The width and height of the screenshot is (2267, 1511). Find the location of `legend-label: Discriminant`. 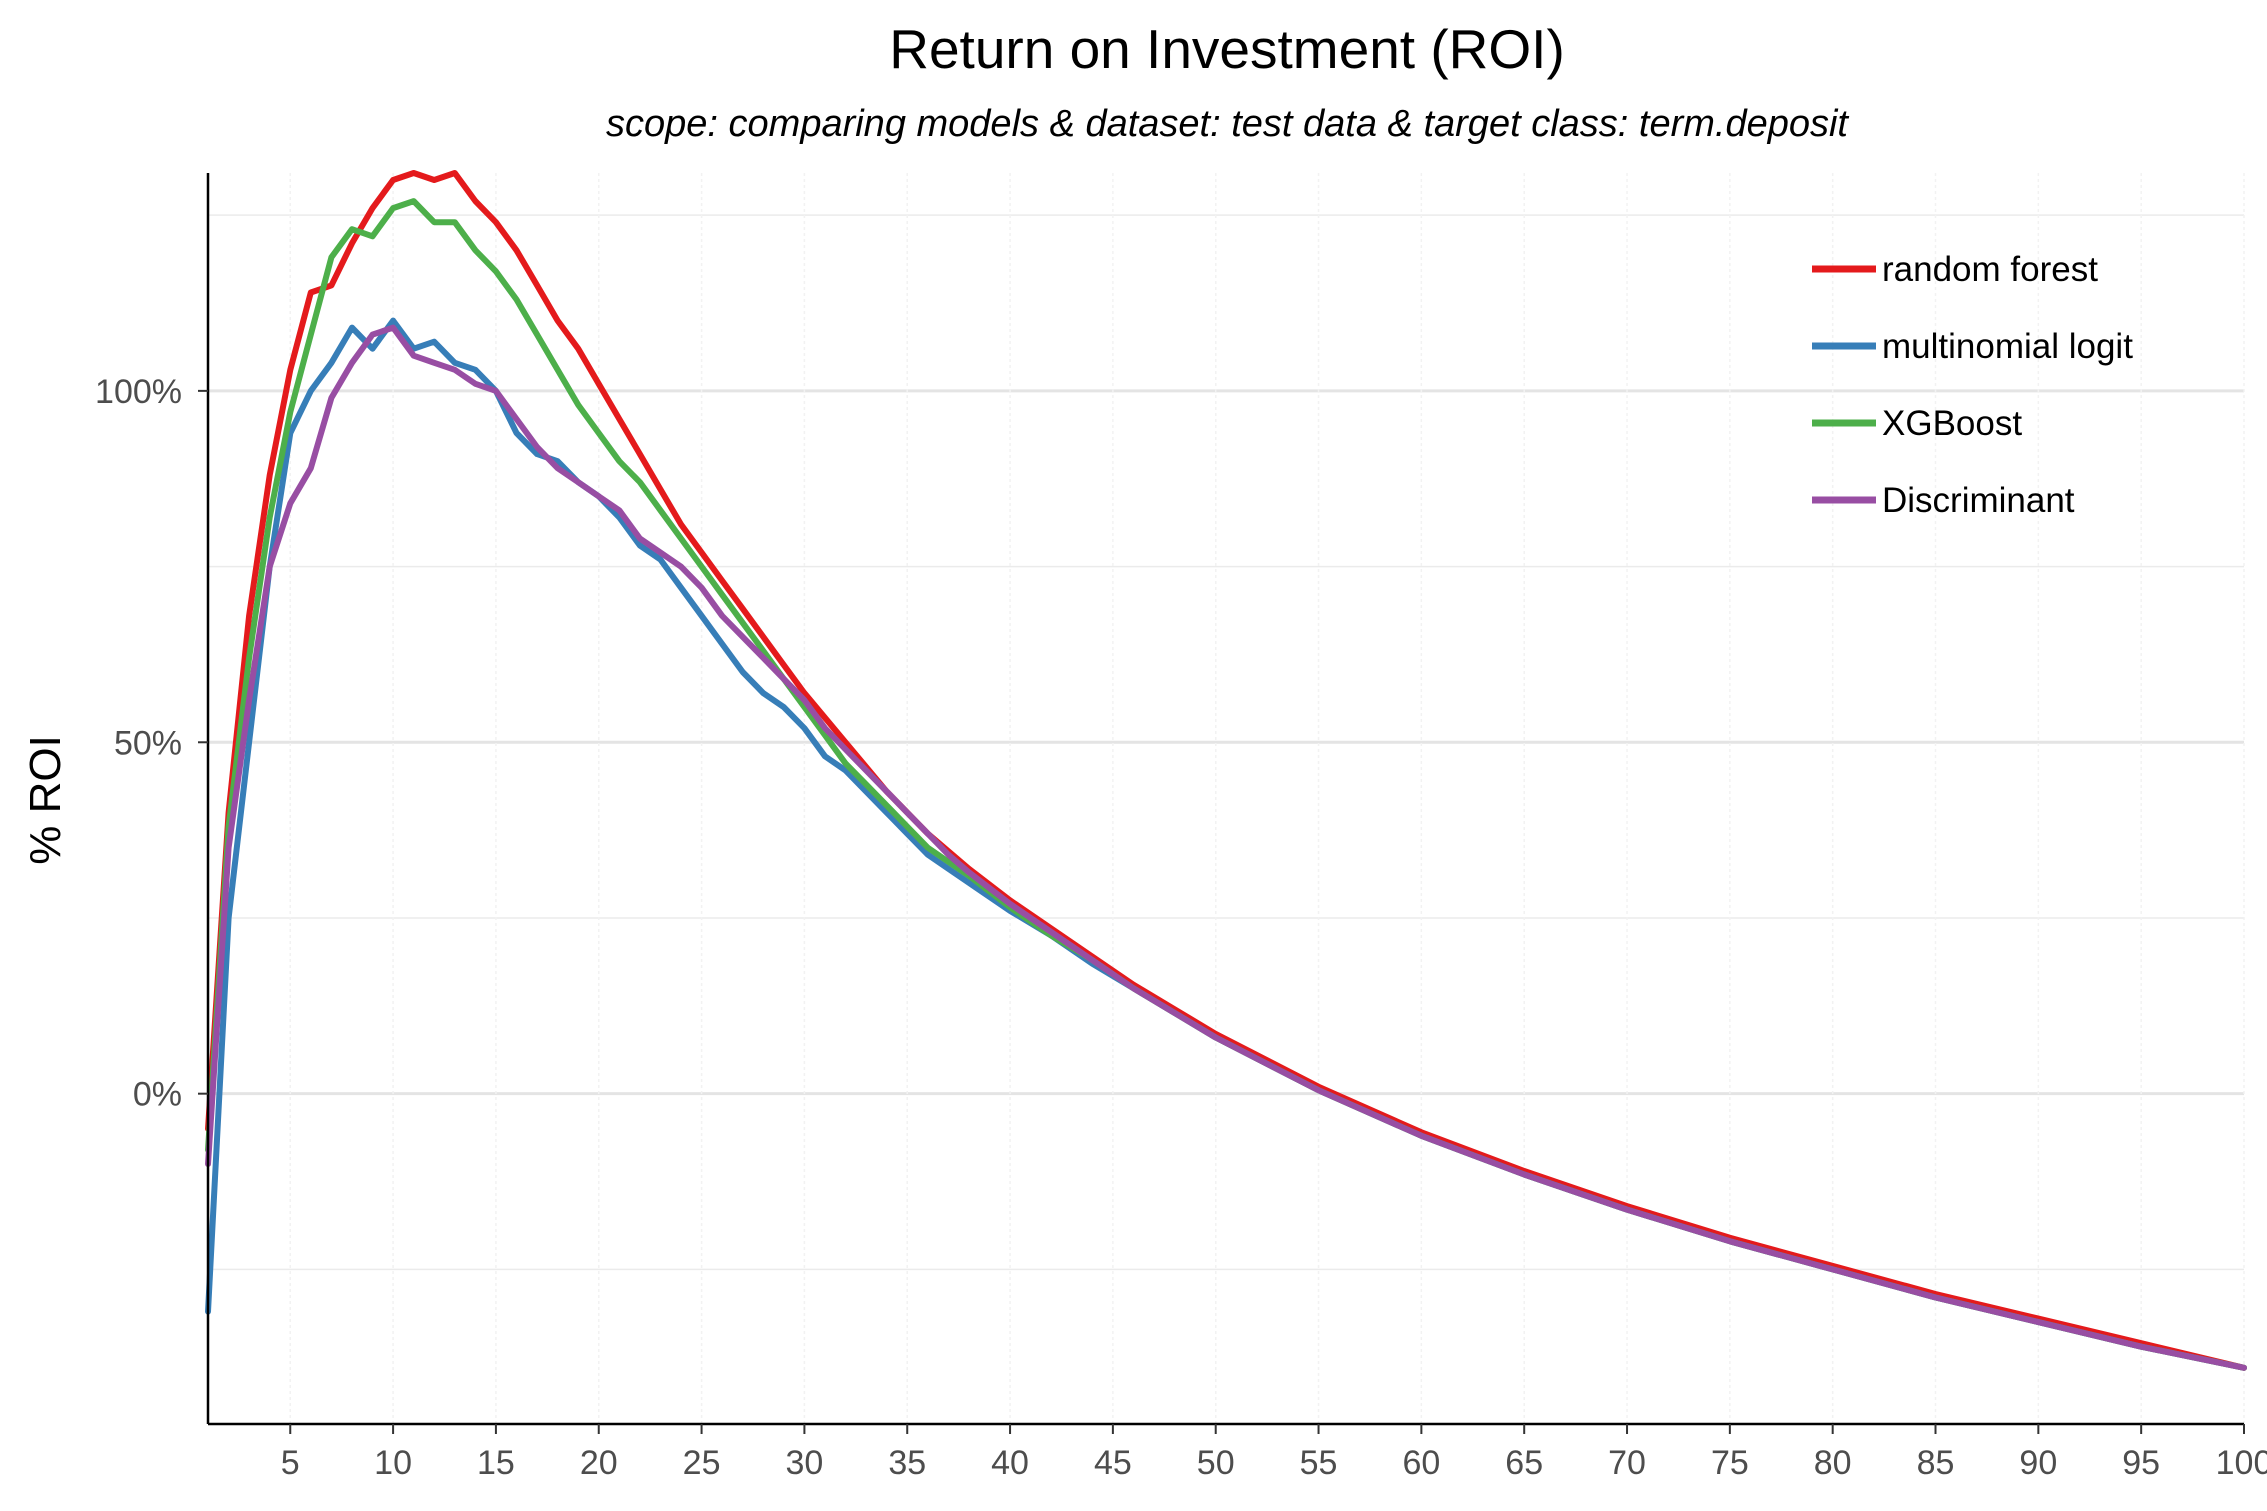

legend-label: Discriminant is located at coordinates (1978, 500).